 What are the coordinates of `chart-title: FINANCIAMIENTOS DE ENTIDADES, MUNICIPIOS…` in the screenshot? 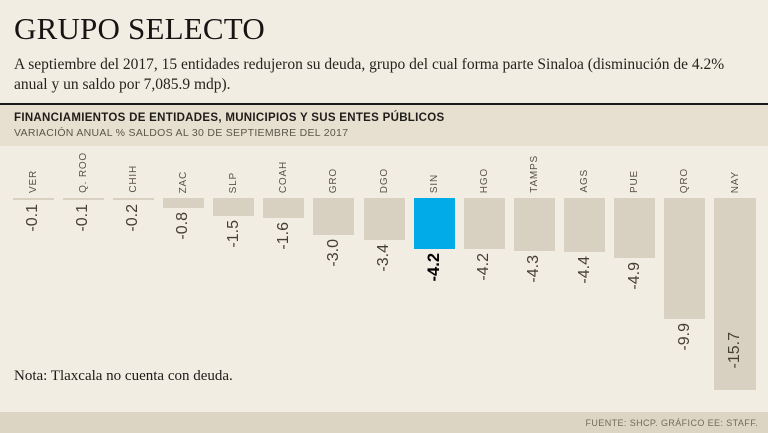 It's located at (229, 118).